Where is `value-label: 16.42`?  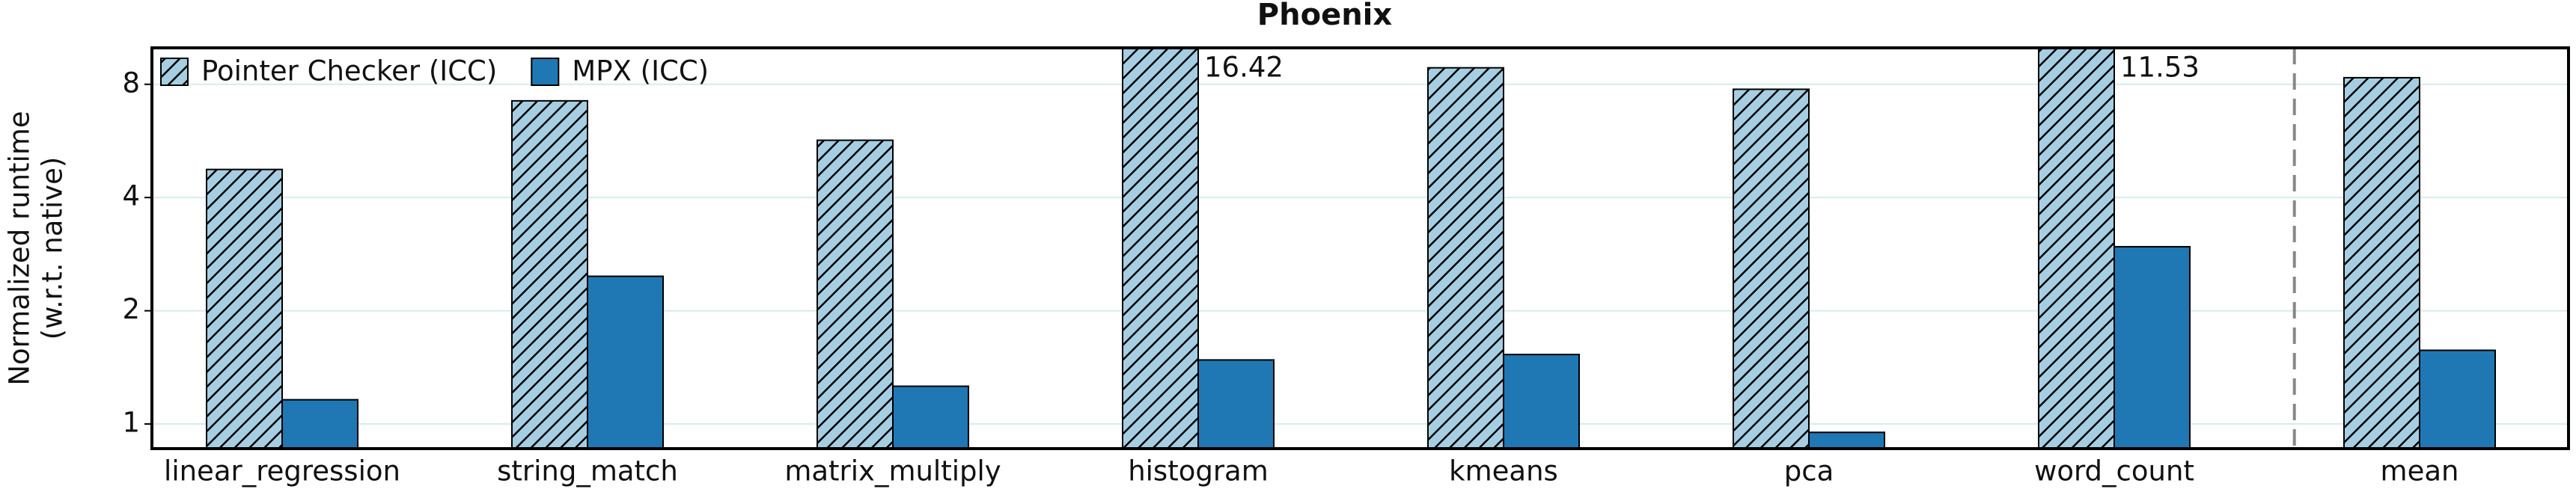 value-label: 16.42 is located at coordinates (1244, 68).